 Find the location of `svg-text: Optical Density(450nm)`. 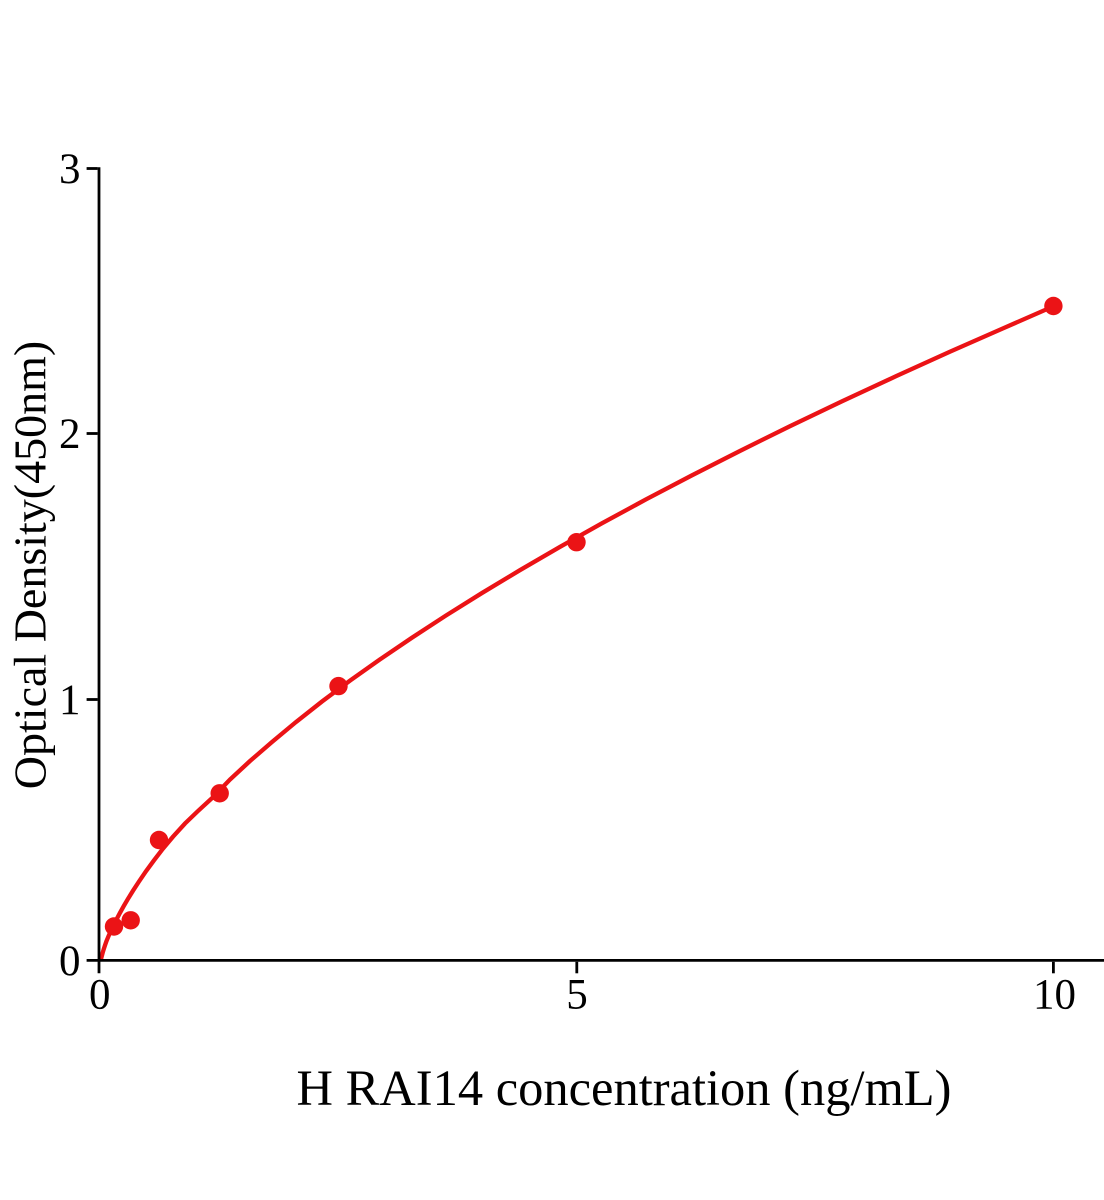

svg-text: Optical Density(450nm) is located at coordinates (30, 565).